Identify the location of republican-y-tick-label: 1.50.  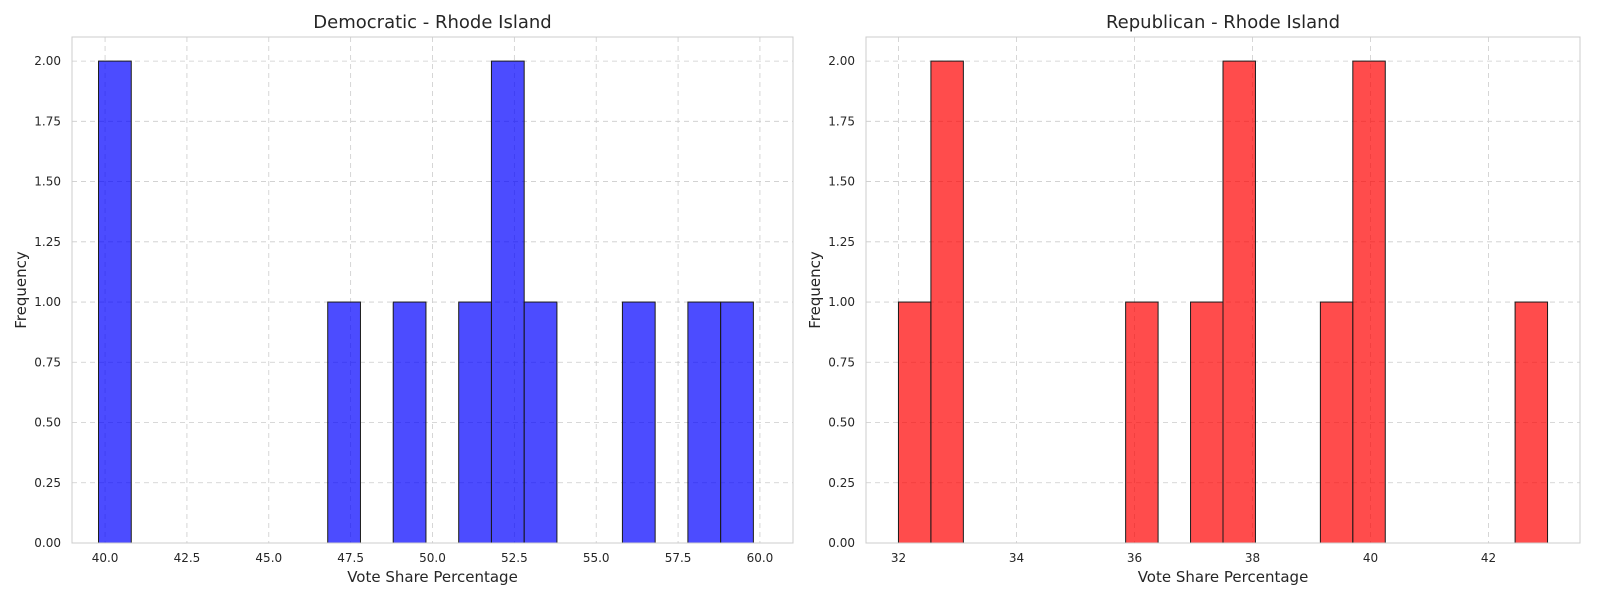
(841, 182).